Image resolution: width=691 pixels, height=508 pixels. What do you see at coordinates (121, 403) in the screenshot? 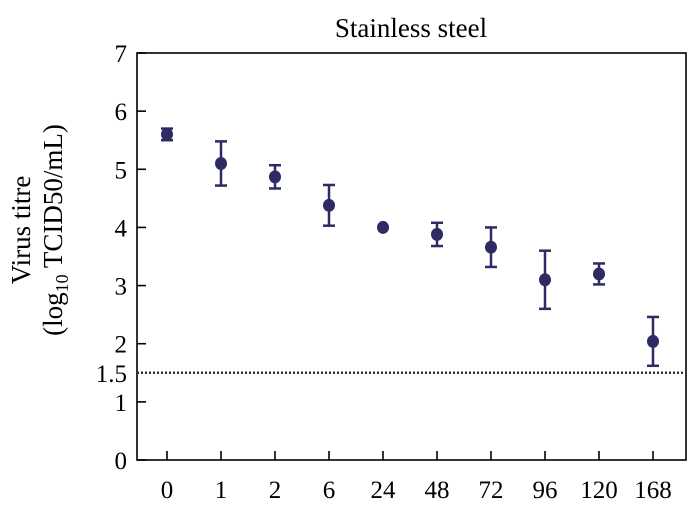
I see `y-tick-label: 1` at bounding box center [121, 403].